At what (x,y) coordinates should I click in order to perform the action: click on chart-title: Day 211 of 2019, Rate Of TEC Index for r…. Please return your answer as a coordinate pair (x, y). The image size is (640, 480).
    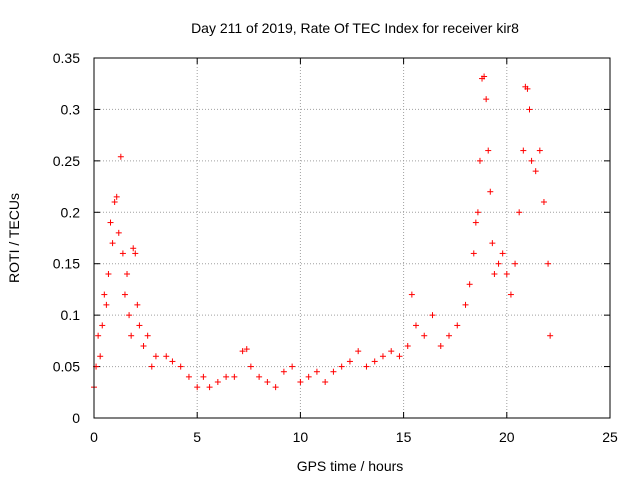
    Looking at the image, I should click on (355, 28).